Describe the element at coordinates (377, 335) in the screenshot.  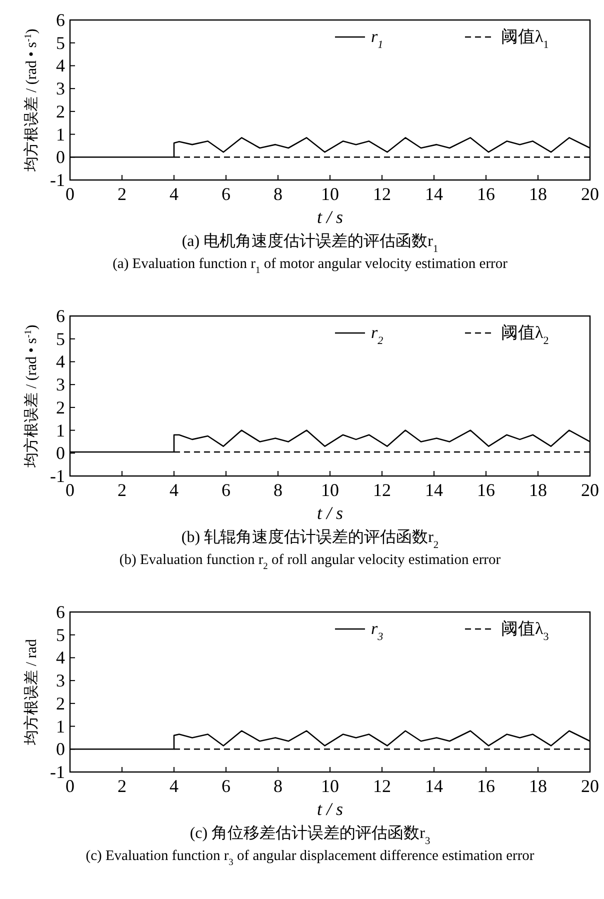
I see `legend-label: r$_{2}$` at that location.